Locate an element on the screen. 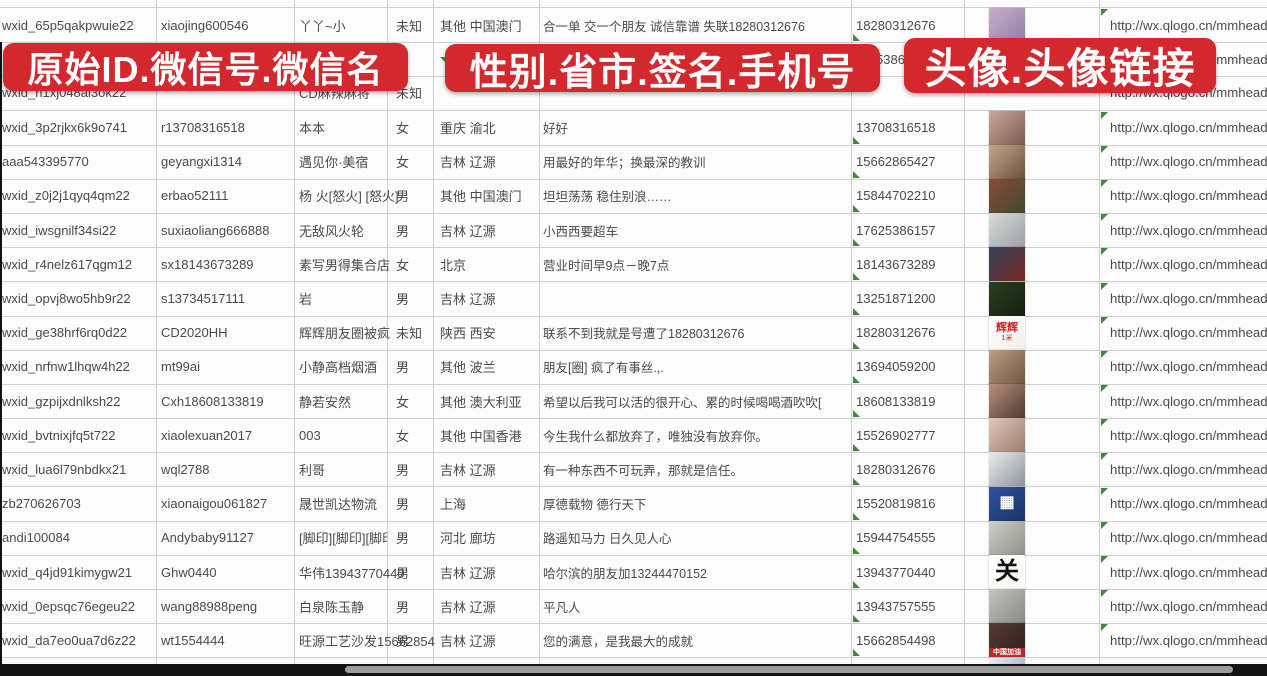 The height and width of the screenshot is (676, 1267). cell-wechat-id: Ghw0440 is located at coordinates (226, 572).